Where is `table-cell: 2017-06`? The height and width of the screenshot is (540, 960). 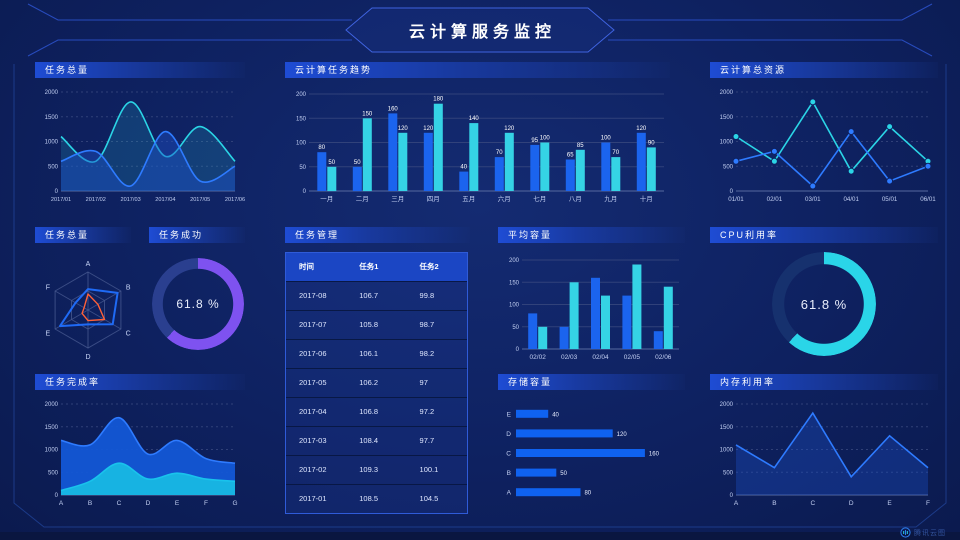
table-cell: 2017-06 is located at coordinates (313, 353).